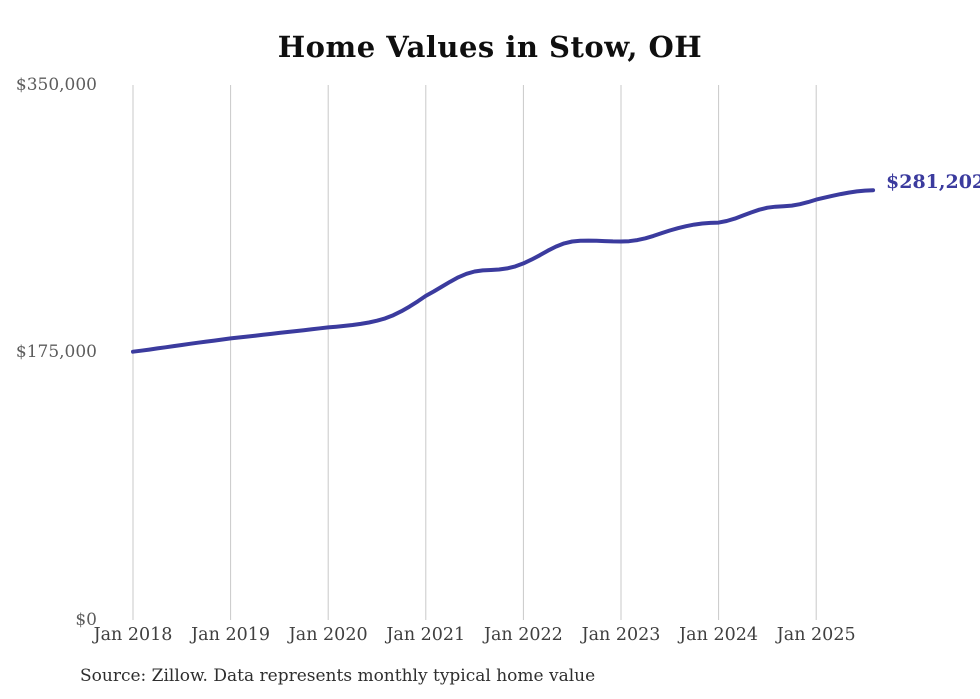 This screenshot has width=980, height=699. Describe the element at coordinates (328, 635) in the screenshot. I see `x-axis-tick-jan-2020: Jan 2020` at that location.